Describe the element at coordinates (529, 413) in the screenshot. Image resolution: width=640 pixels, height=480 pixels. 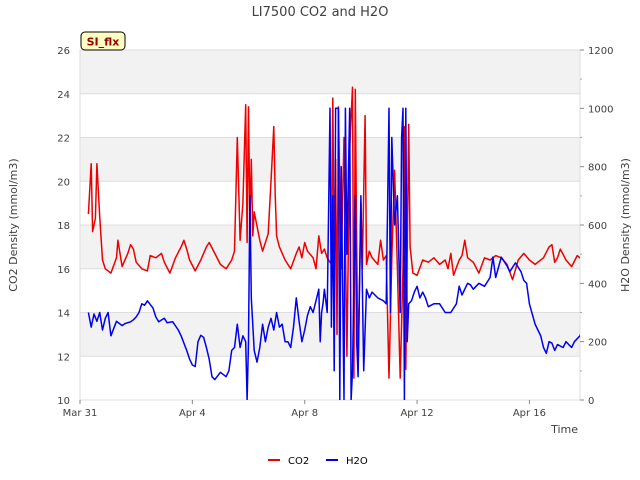
I see `x-tick-label: Apr 16` at that location.